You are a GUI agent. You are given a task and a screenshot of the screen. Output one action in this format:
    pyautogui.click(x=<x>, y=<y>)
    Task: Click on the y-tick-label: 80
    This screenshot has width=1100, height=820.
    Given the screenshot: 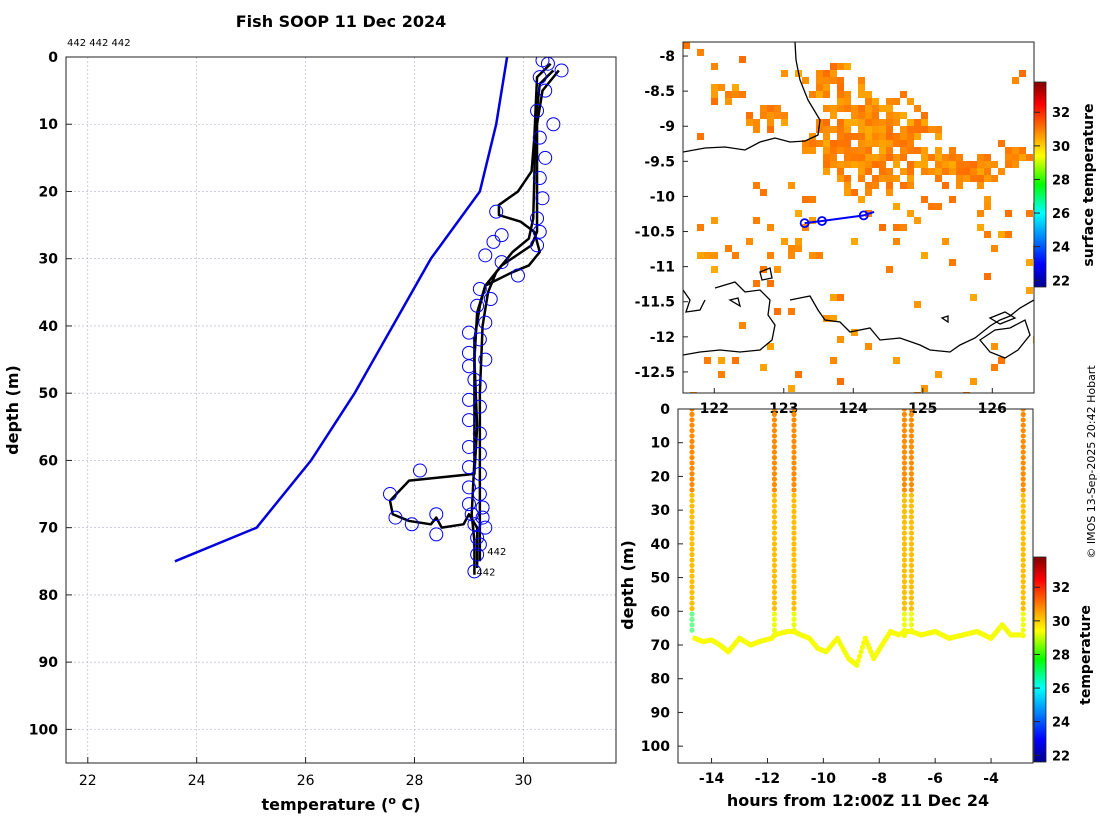 What is the action you would take?
    pyautogui.click(x=49, y=596)
    